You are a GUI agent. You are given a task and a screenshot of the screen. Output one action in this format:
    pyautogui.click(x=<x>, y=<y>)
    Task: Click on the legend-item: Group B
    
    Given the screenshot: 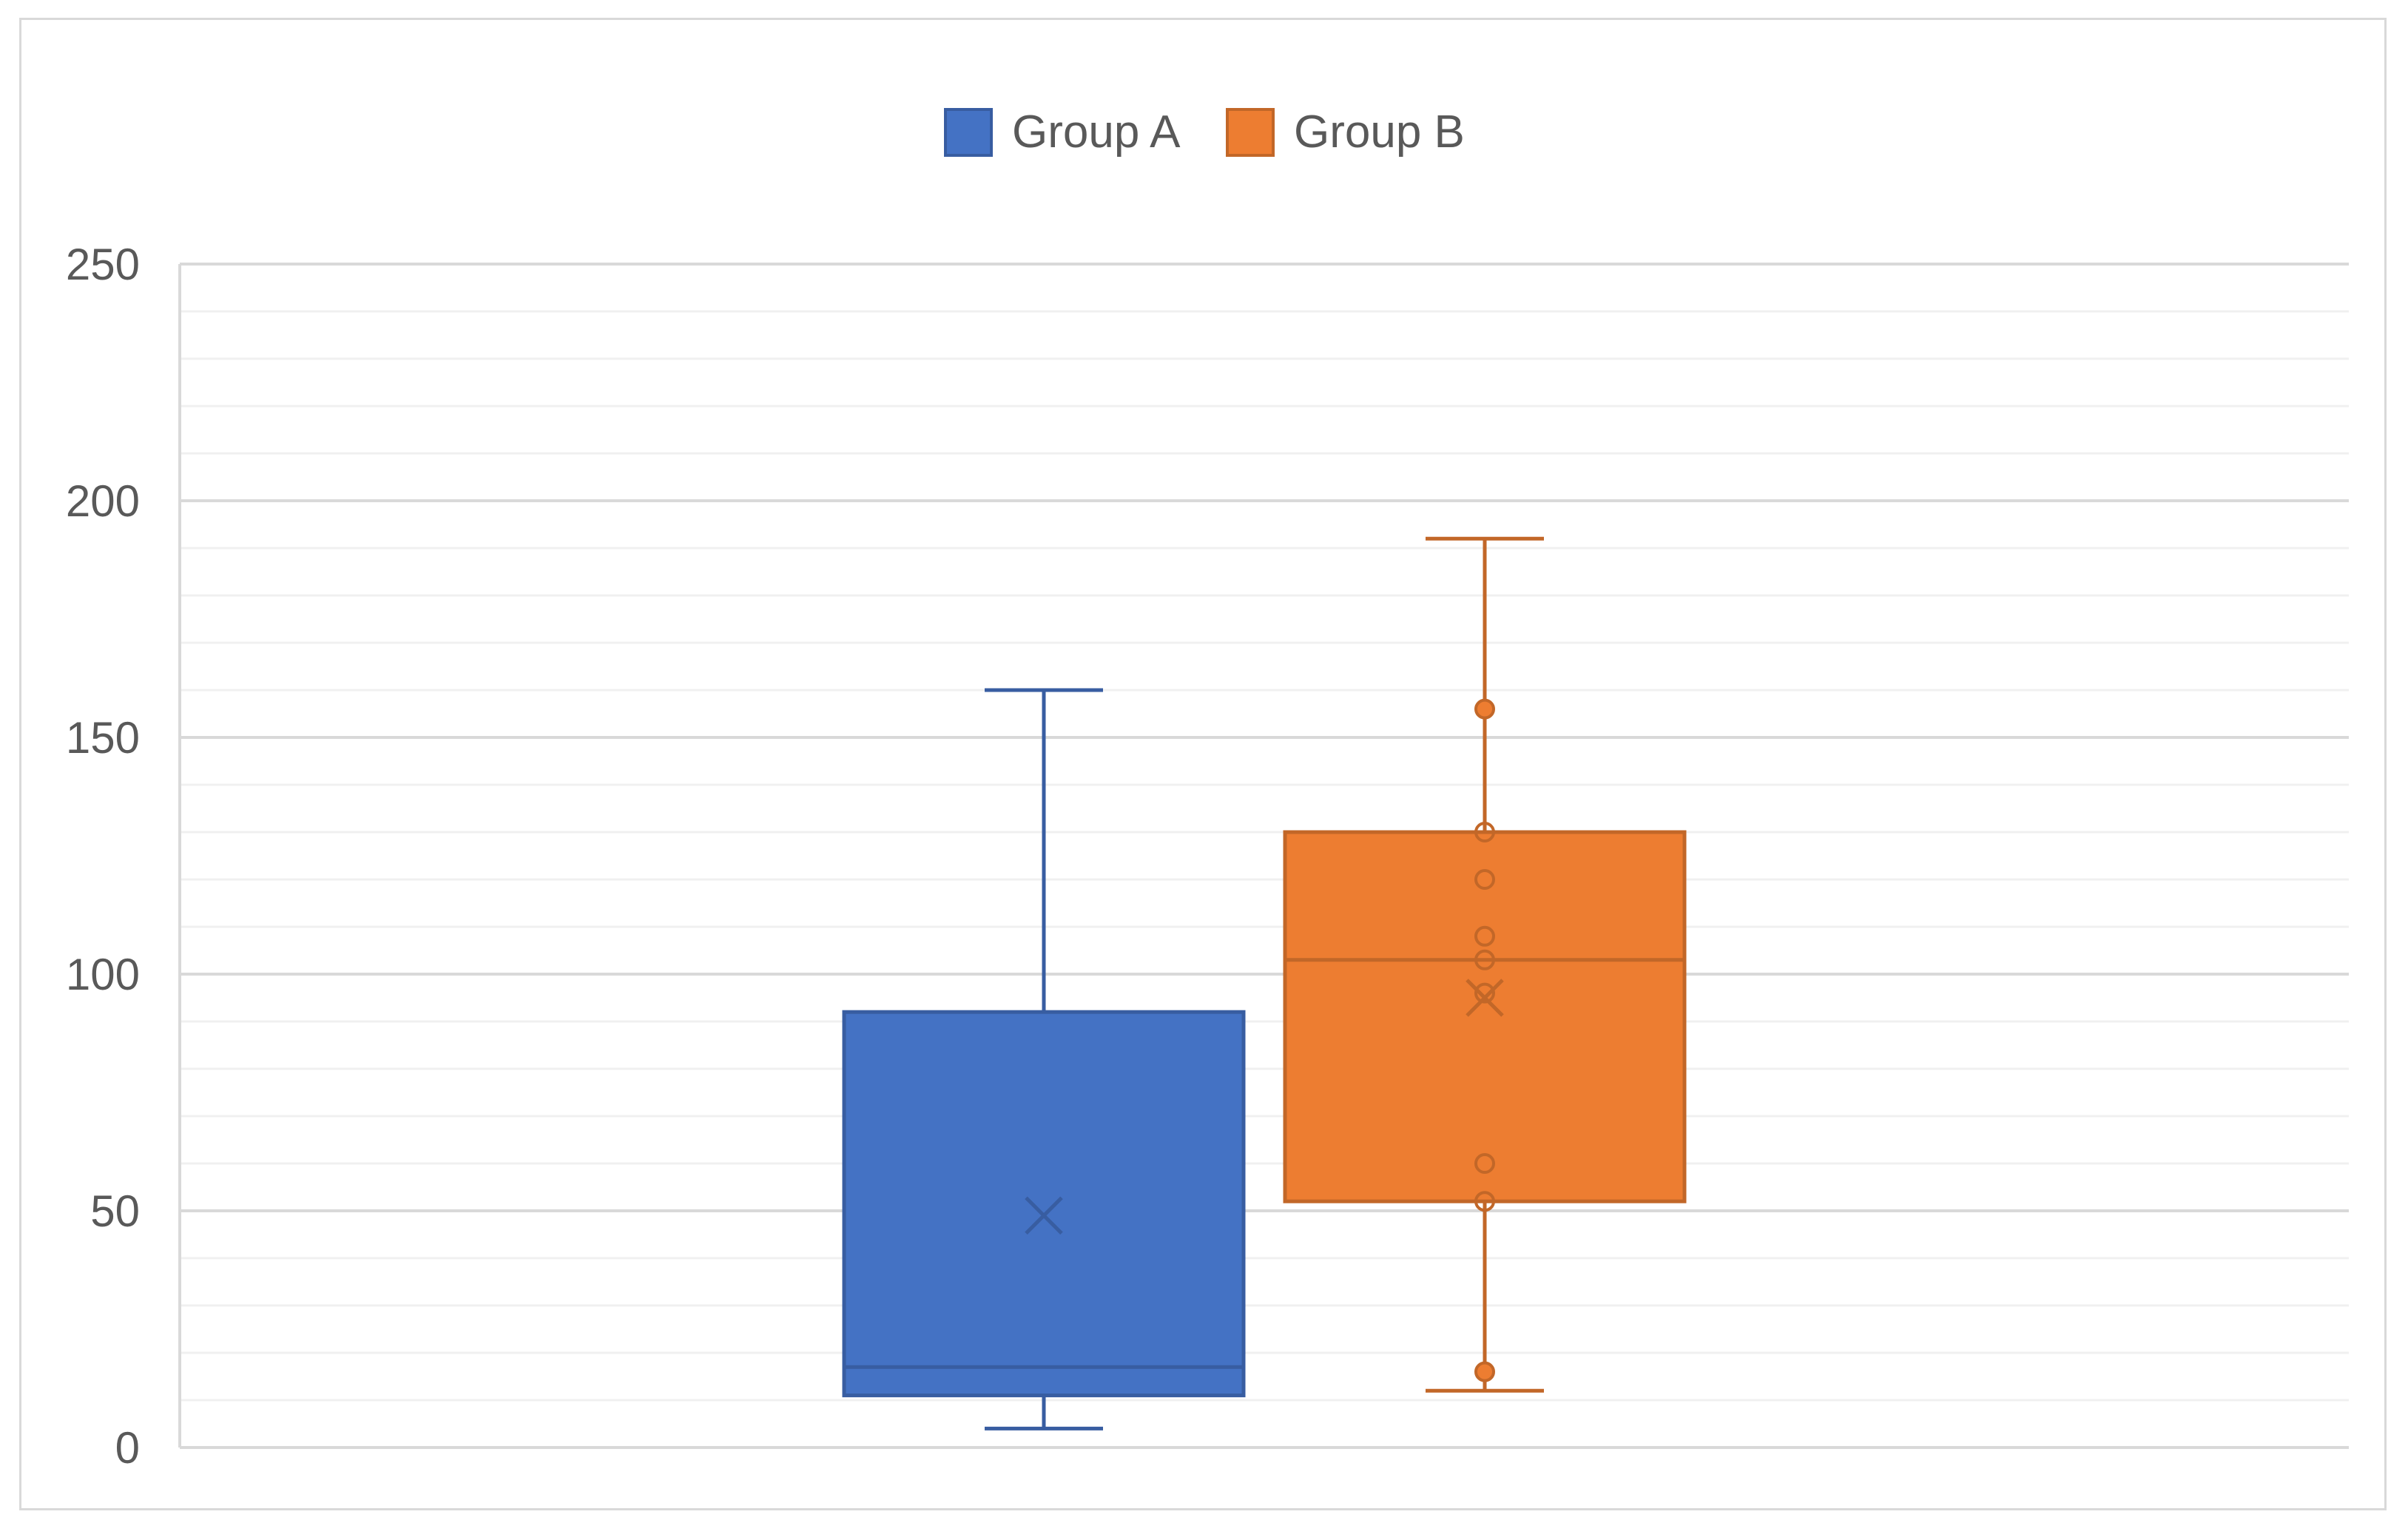 What is the action you would take?
    pyautogui.click(x=1345, y=132)
    